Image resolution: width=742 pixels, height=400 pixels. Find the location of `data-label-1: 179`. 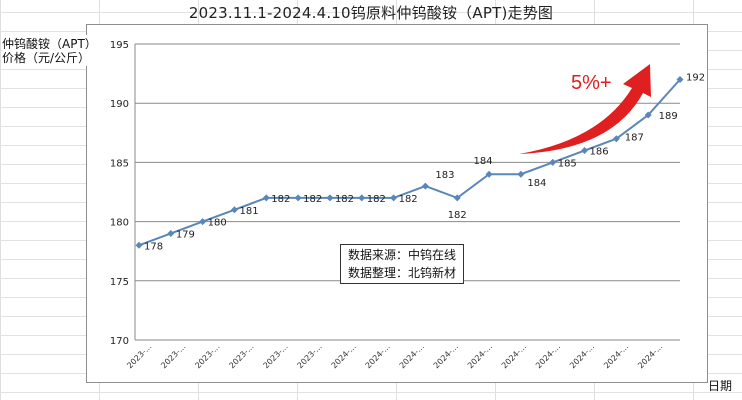

data-label-1: 179 is located at coordinates (185, 234).